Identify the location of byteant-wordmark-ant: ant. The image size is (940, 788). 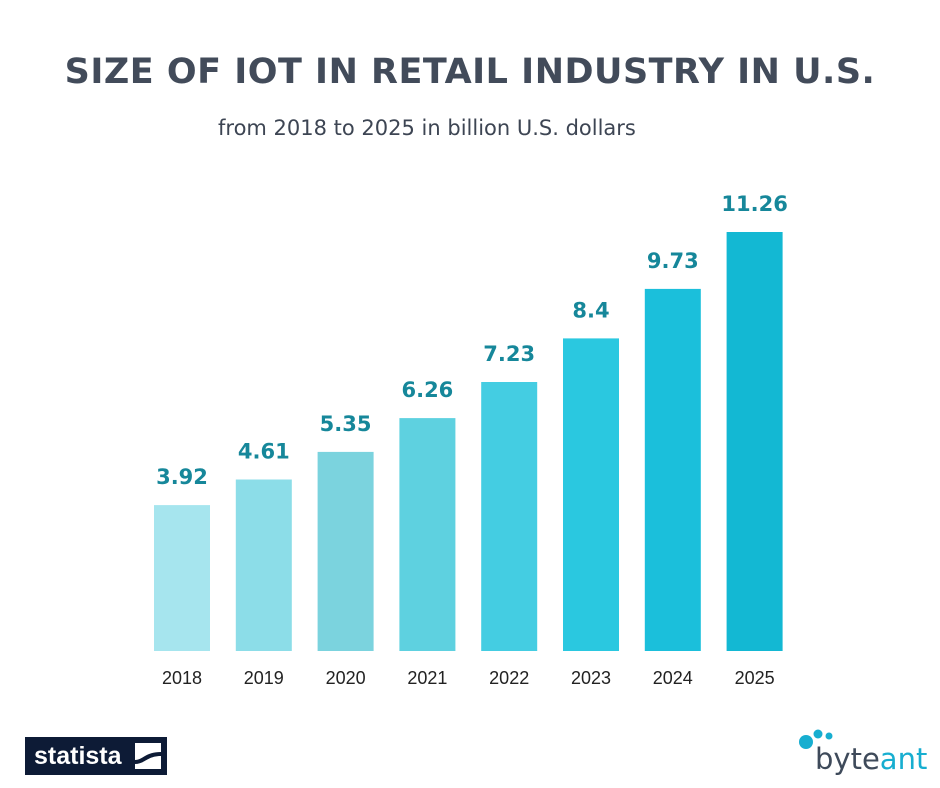
(903, 759).